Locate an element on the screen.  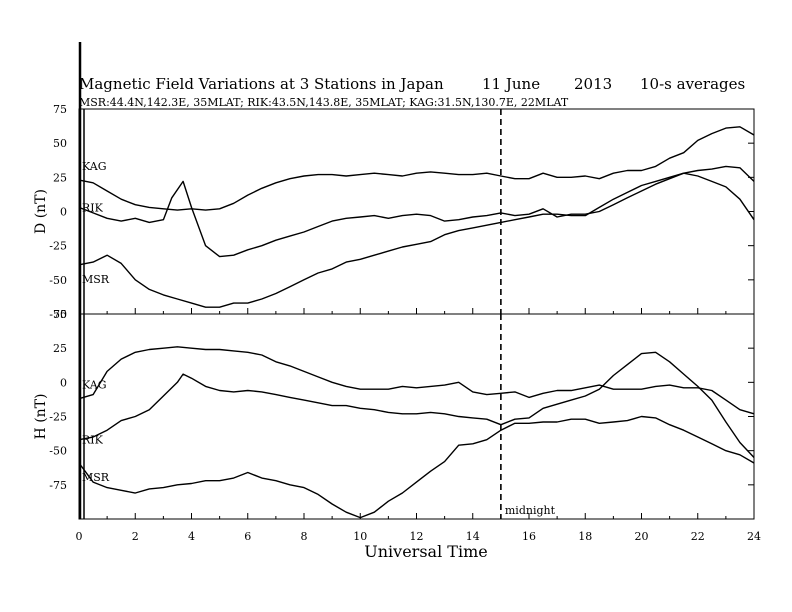
y-tick-label: 75 is located at coordinates (60, 109).